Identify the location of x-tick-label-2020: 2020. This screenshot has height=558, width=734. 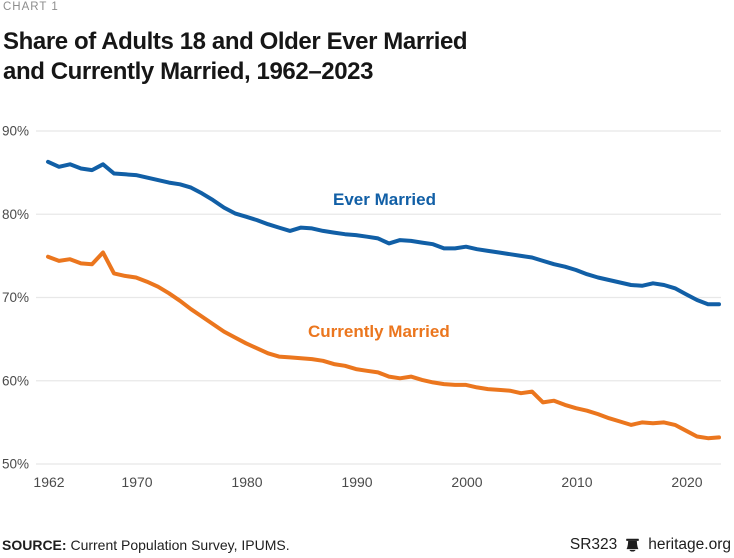
(686, 482).